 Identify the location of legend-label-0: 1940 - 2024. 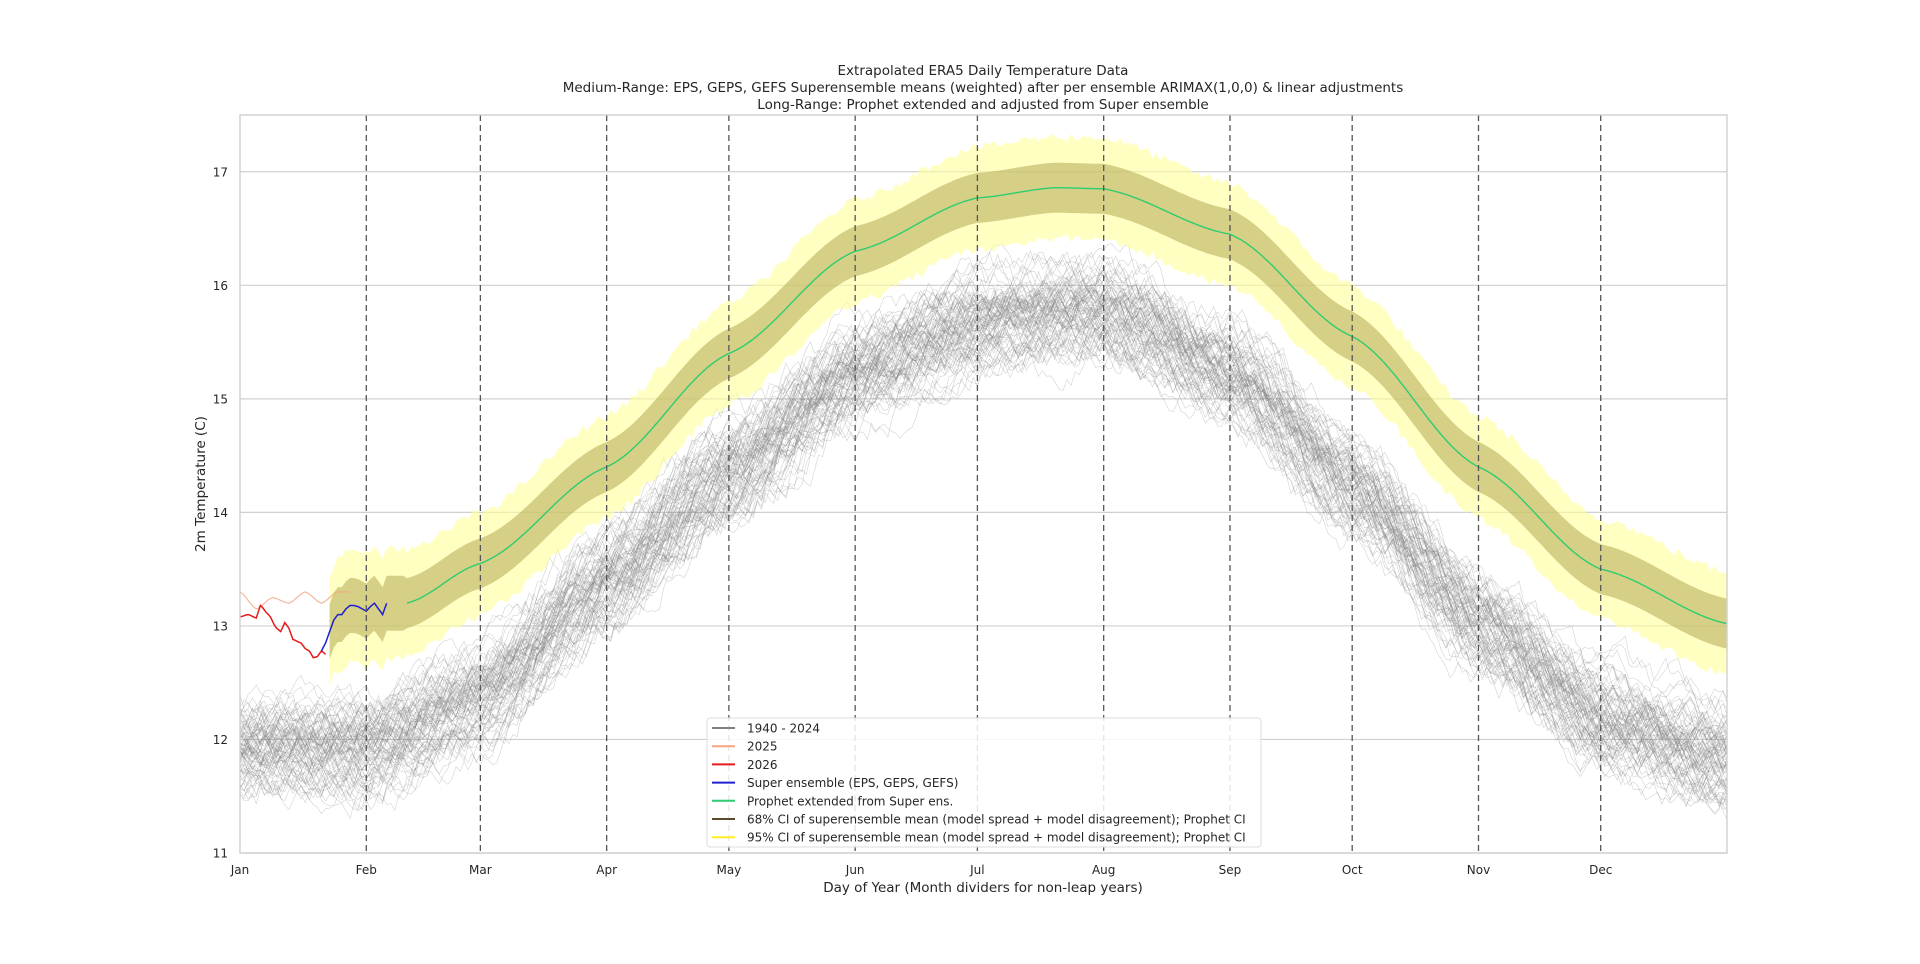
(783, 729).